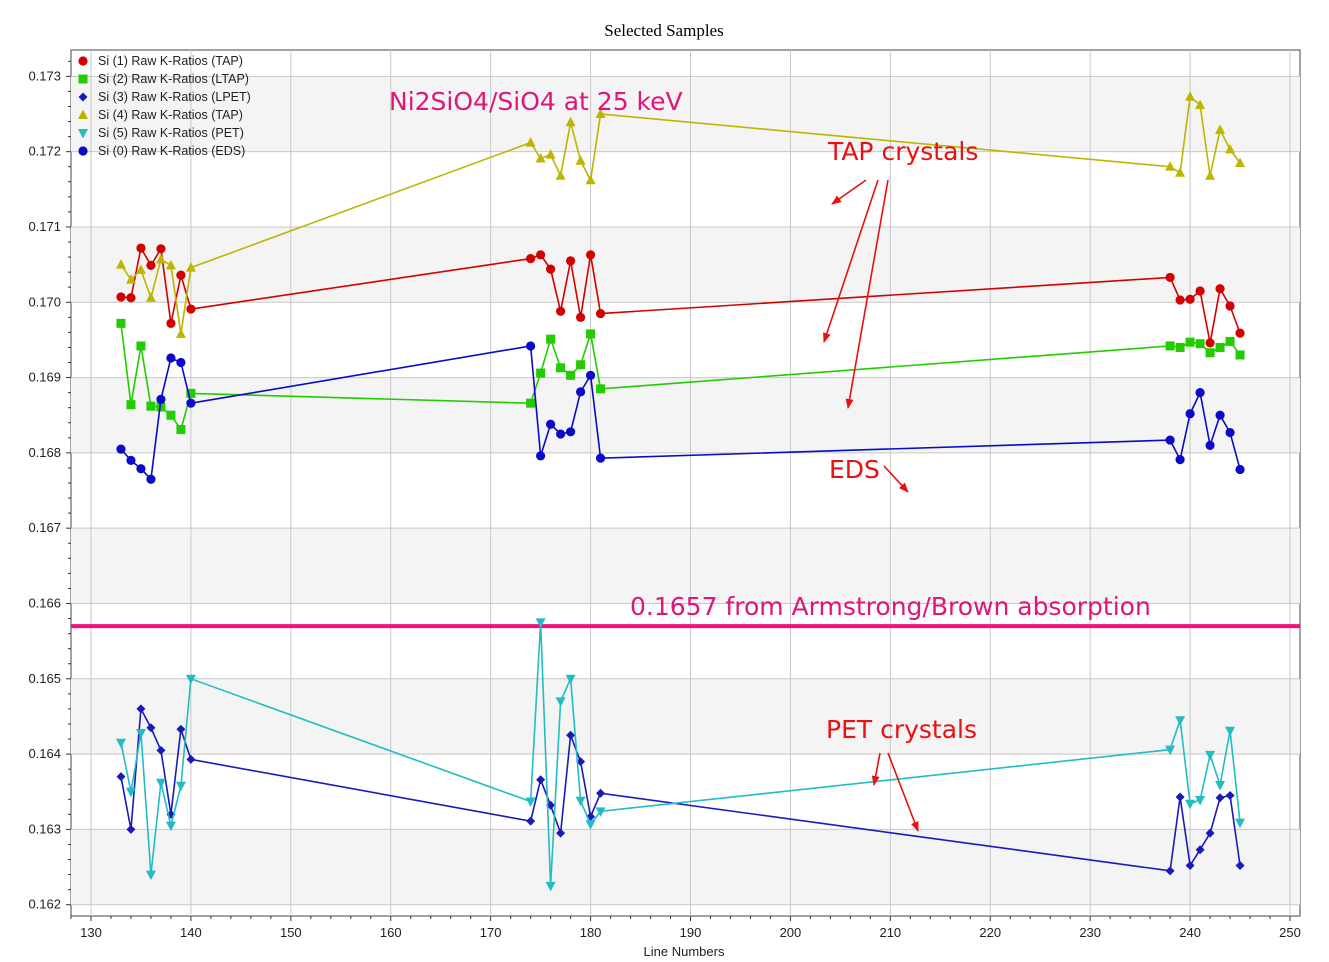  What do you see at coordinates (170, 61) in the screenshot?
I see `legend-label-0: Si (1) Raw K-Ratios (TAP)` at bounding box center [170, 61].